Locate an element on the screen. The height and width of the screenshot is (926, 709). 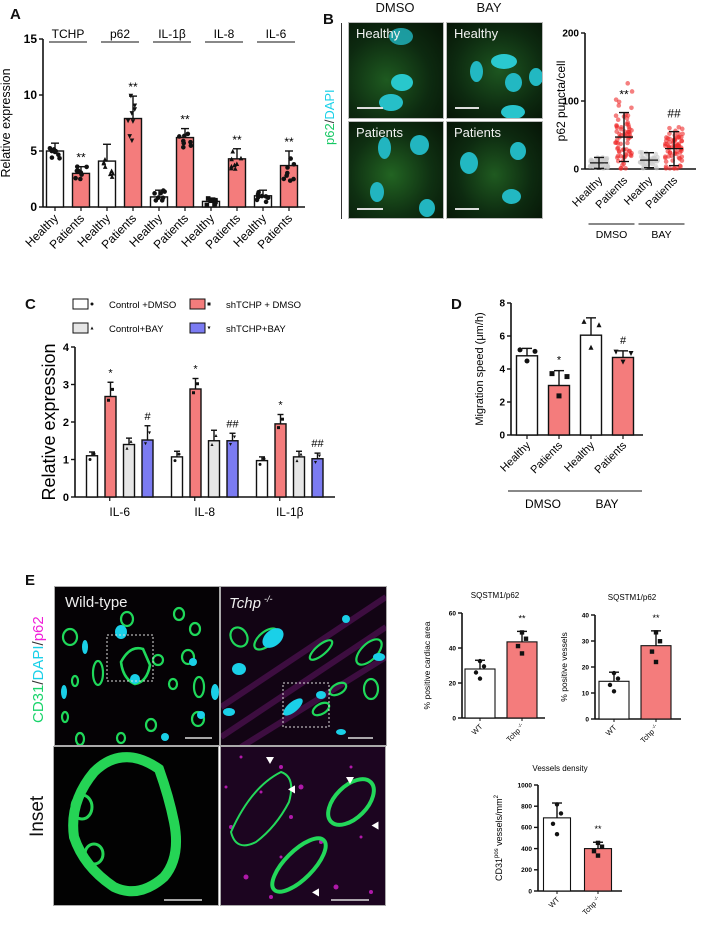
stain-label-p62-dapi: p62/DAPI is located at coordinates (329, 117).